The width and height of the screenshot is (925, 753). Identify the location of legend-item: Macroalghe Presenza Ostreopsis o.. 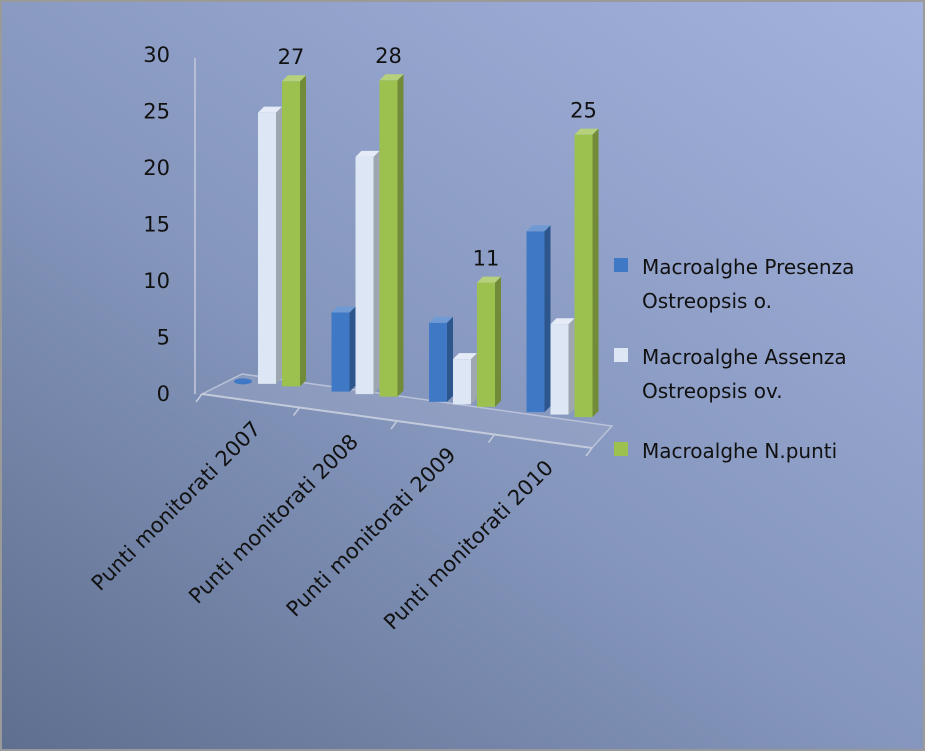
(734, 284).